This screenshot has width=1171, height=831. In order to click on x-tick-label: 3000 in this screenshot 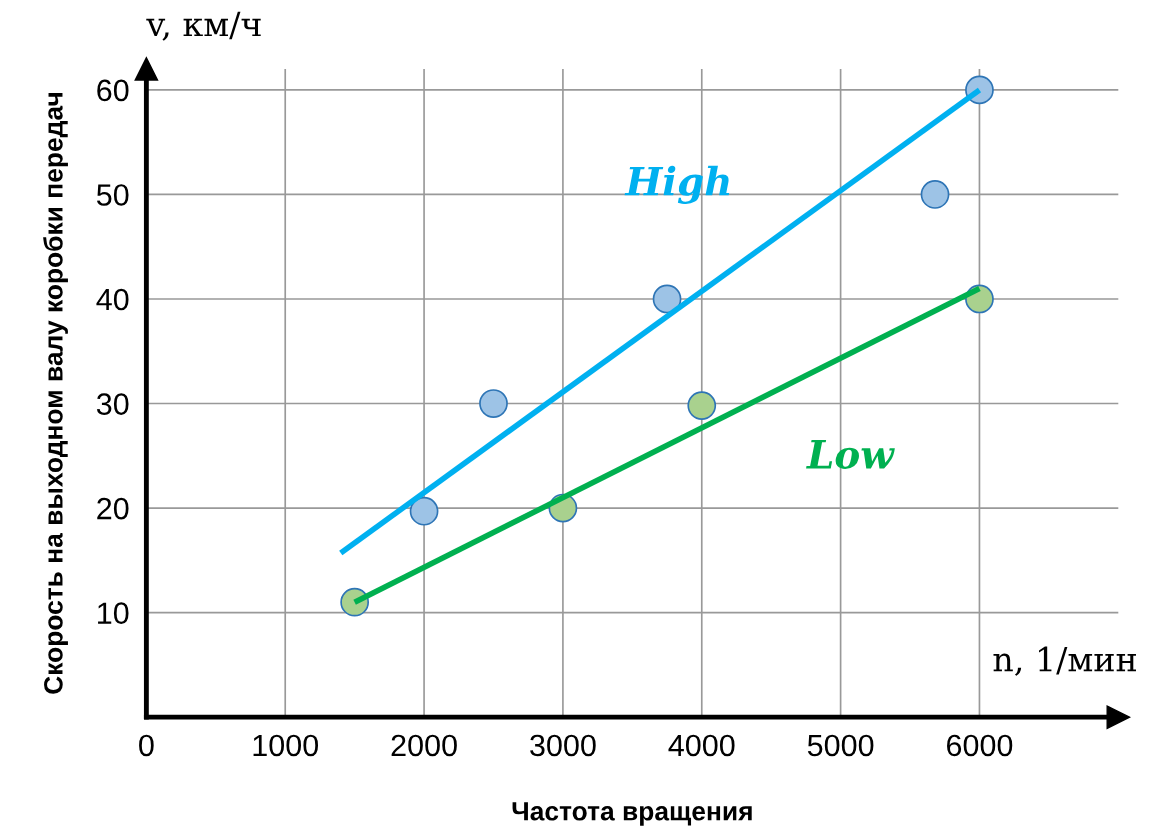, I will do `click(563, 745)`.